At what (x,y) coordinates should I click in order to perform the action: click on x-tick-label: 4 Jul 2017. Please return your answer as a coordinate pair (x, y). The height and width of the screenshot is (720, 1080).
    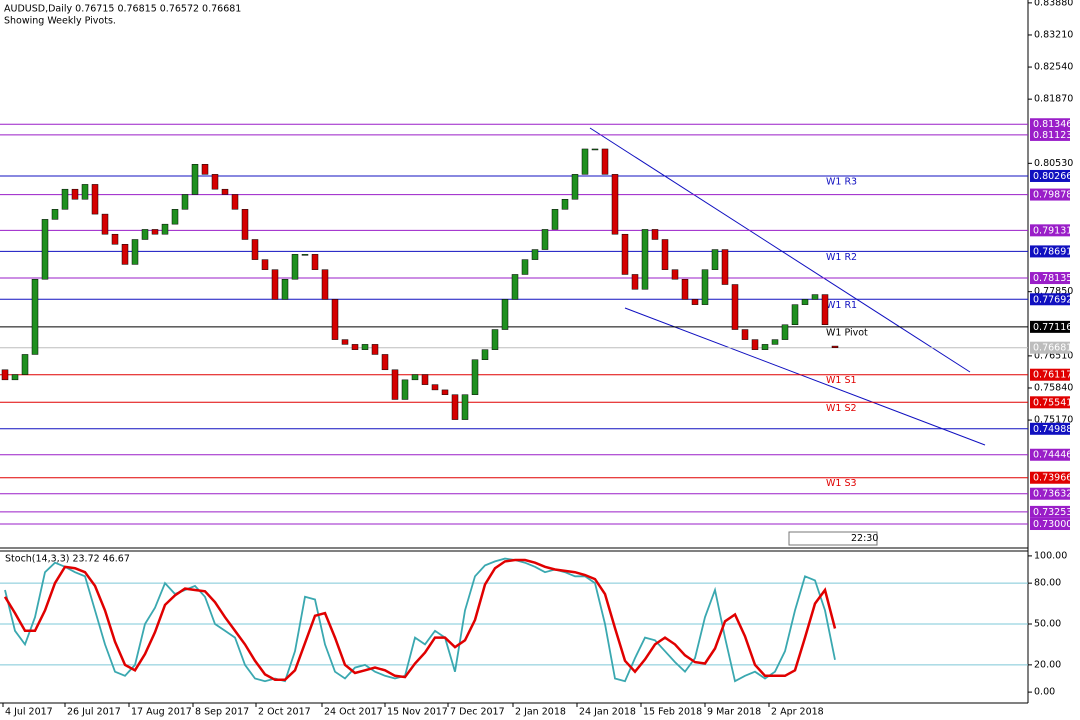
    Looking at the image, I should click on (29, 712).